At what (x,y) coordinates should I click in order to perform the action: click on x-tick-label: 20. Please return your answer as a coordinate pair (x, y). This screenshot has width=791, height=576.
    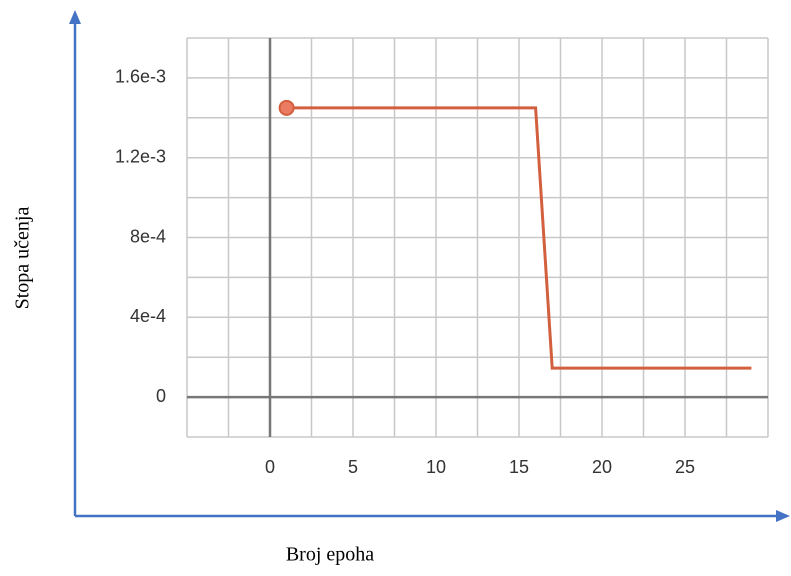
    Looking at the image, I should click on (602, 467).